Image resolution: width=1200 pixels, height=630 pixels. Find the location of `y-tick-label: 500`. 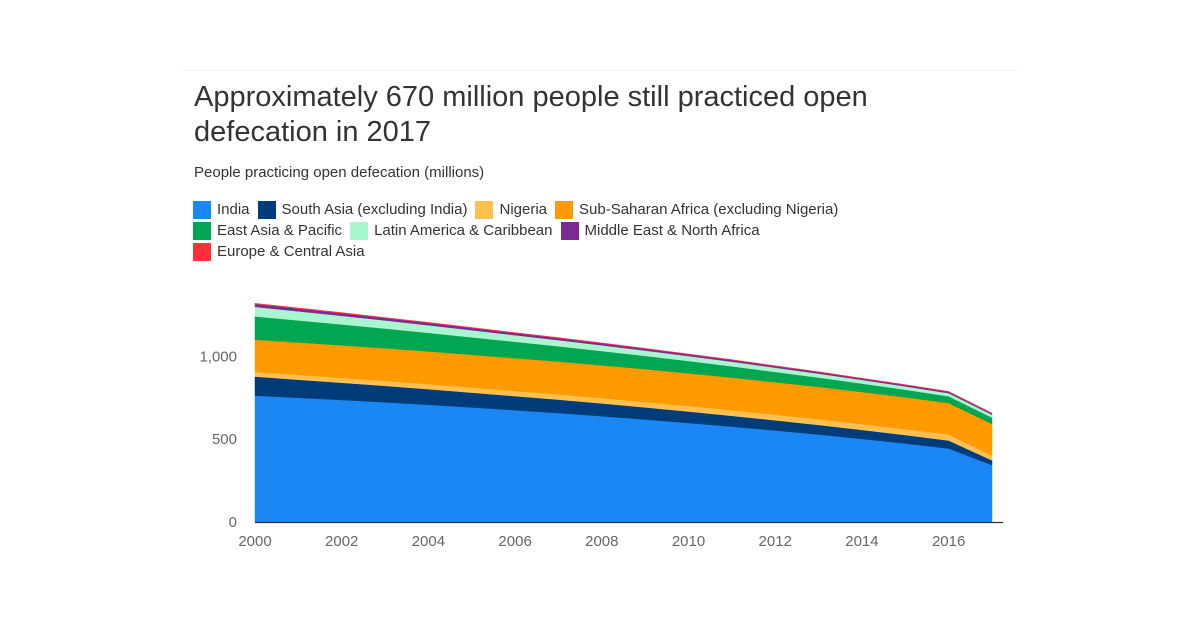

y-tick-label: 500 is located at coordinates (224, 439).